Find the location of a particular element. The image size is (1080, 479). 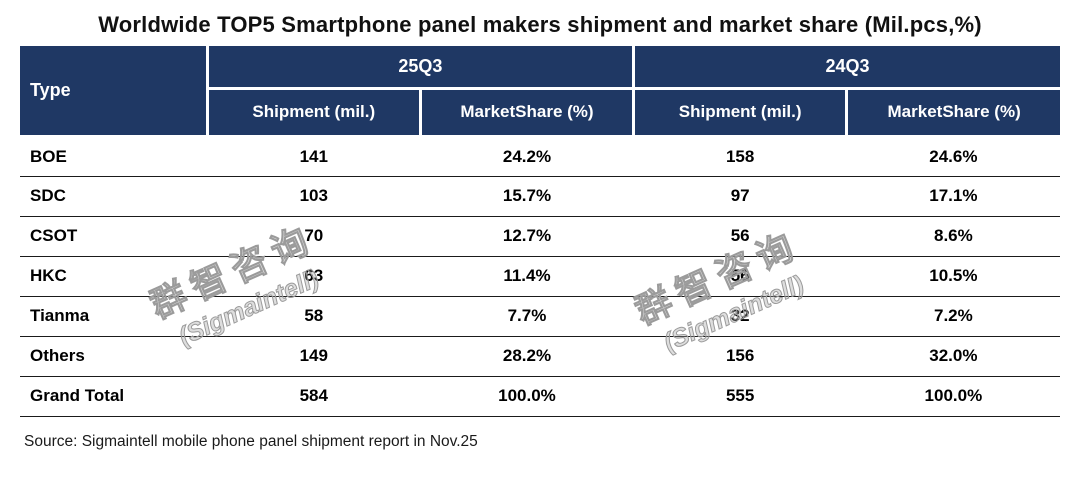

col-header-25q3-marketshare: MarketShare (%) is located at coordinates (527, 112).